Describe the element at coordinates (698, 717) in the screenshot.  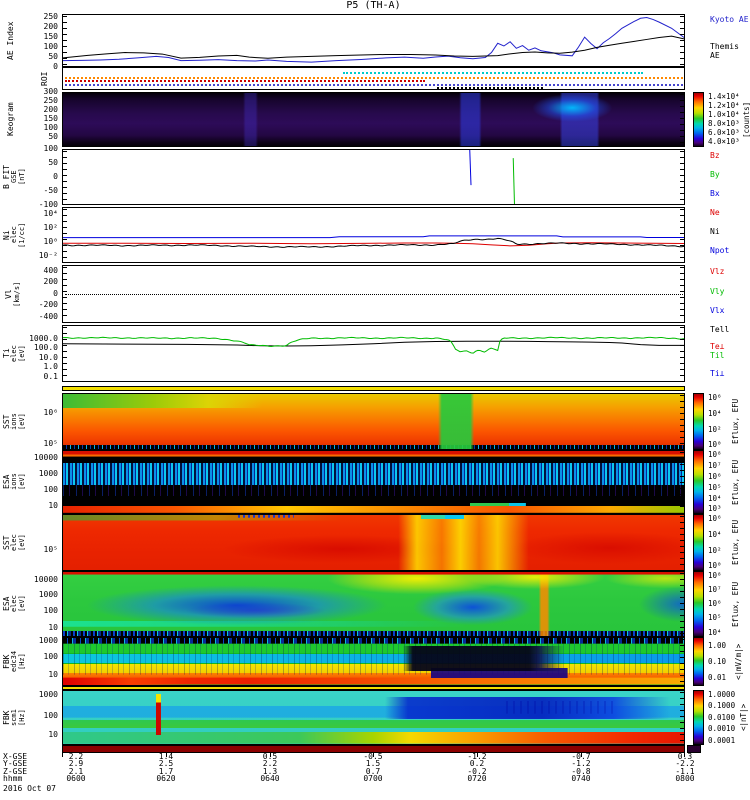
I see `fbk-b-colorbar` at that location.